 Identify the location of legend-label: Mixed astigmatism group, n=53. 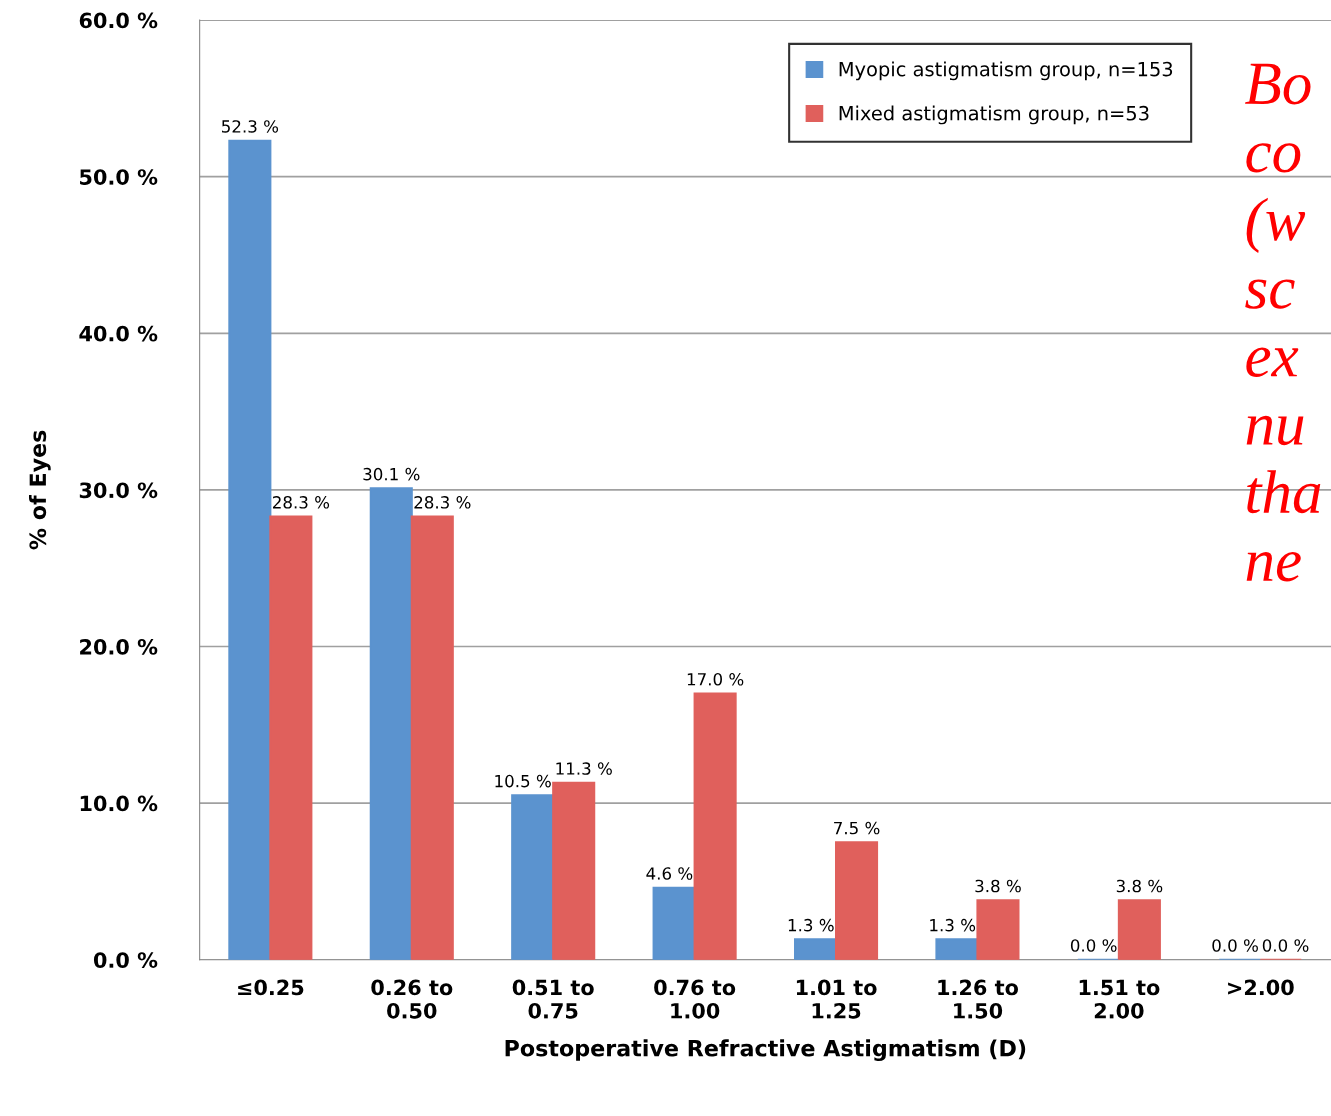
(994, 115).